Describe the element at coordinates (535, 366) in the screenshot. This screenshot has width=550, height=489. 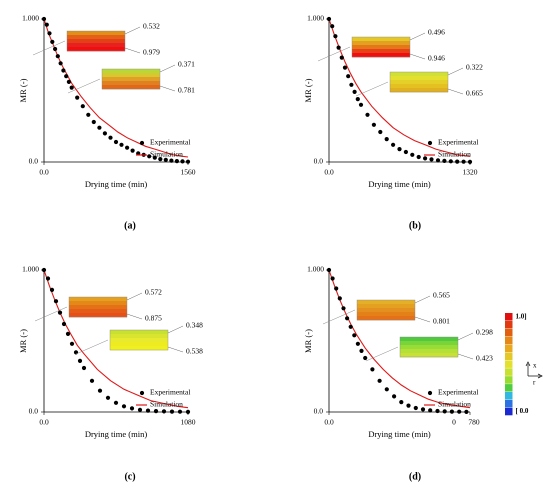
I see `triad-x-label: x` at that location.